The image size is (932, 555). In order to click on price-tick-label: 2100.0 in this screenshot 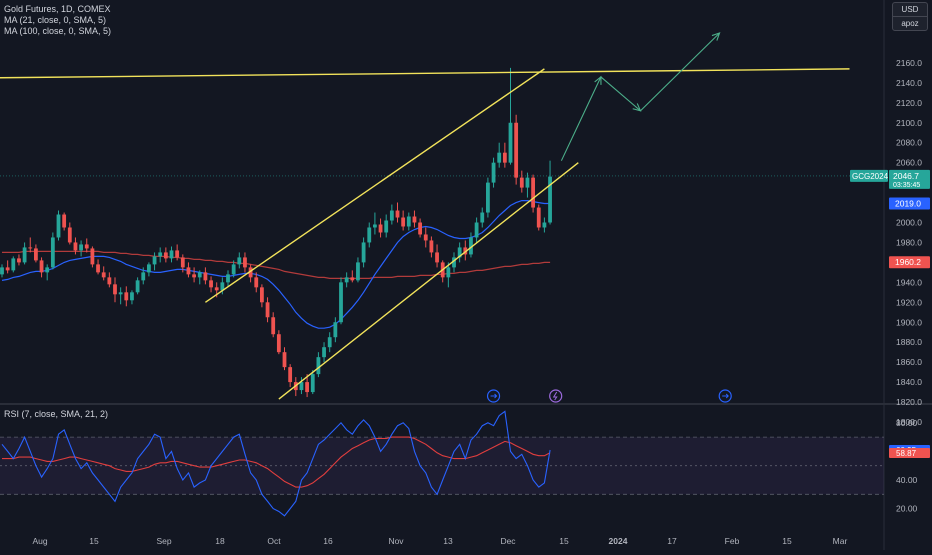, I will do `click(909, 123)`.